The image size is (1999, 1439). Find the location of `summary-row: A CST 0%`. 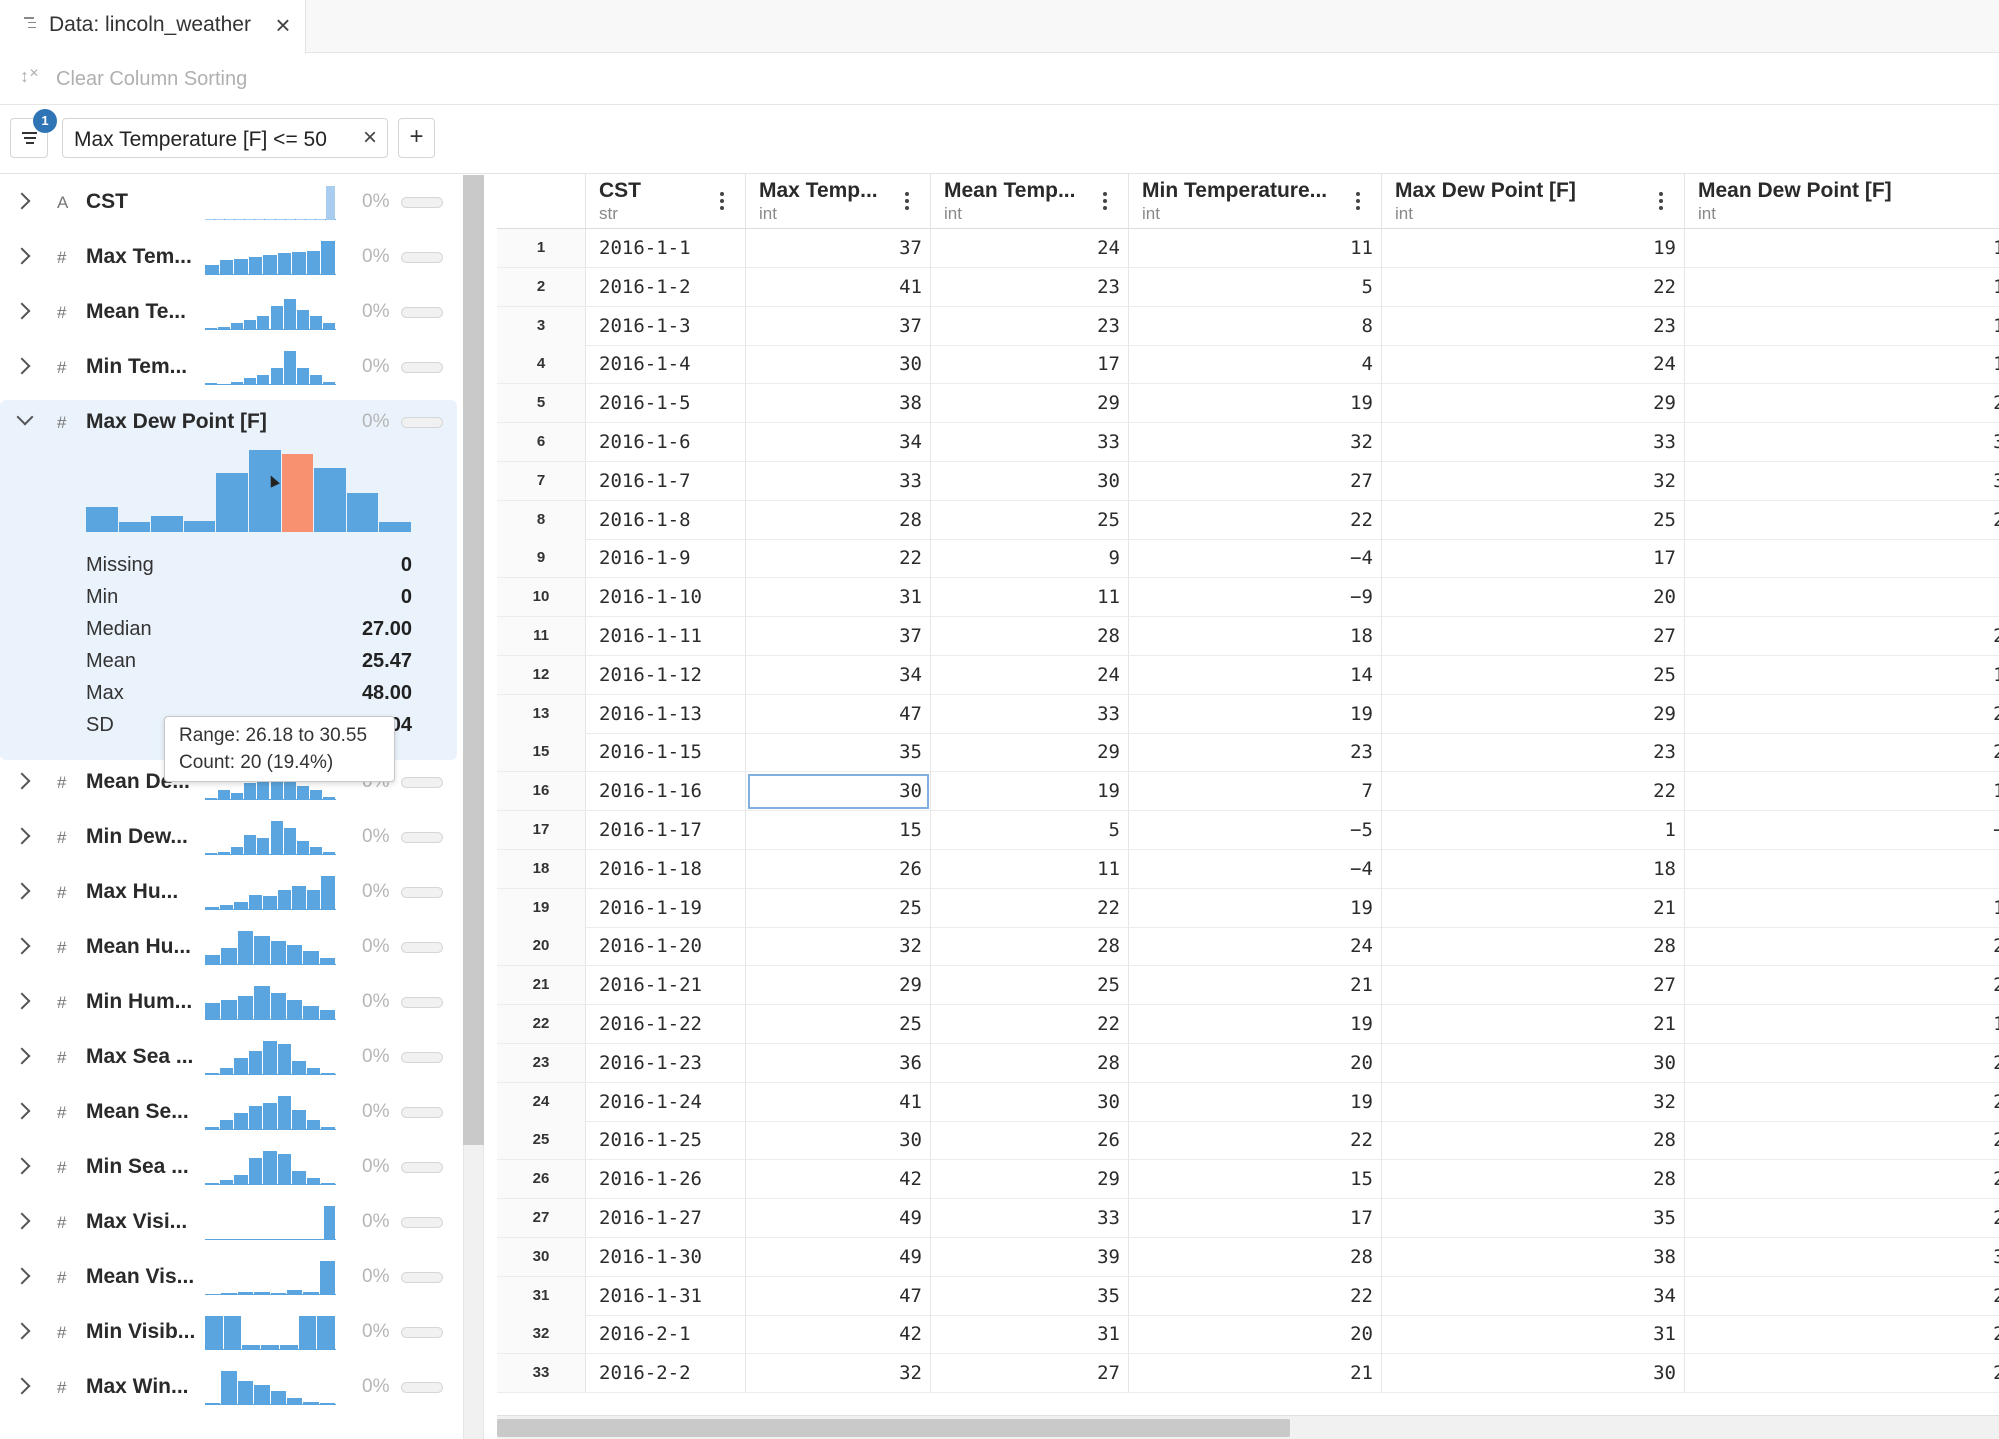

summary-row: A CST 0% is located at coordinates (227, 203).